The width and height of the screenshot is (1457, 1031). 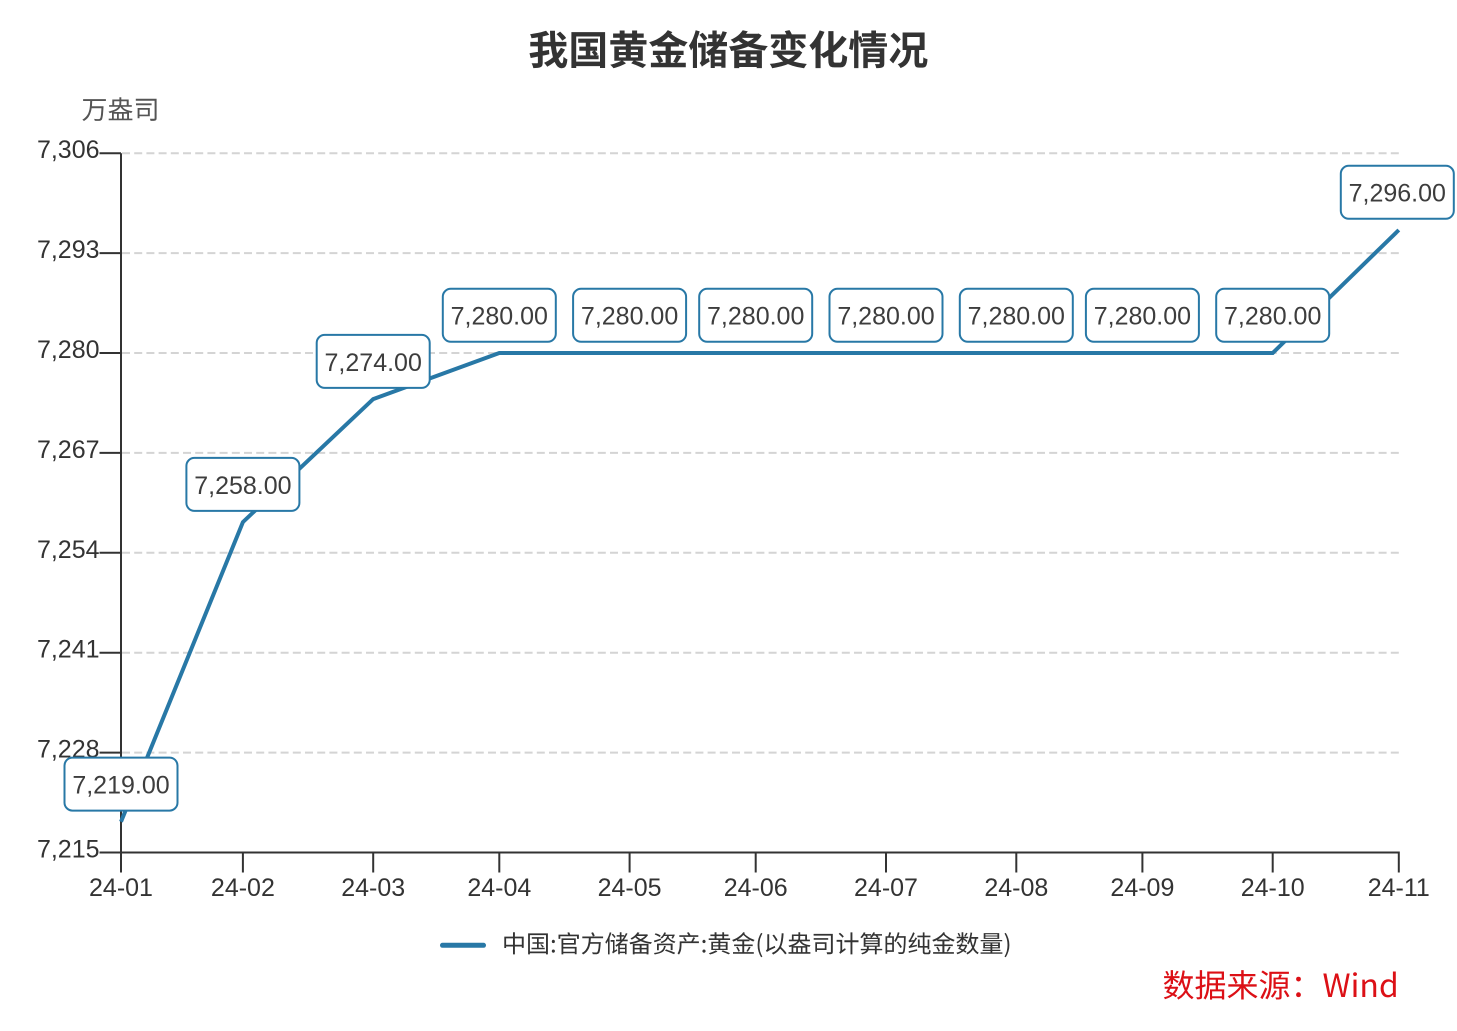 I want to click on svg-text: 24-11, so click(x=1399, y=888).